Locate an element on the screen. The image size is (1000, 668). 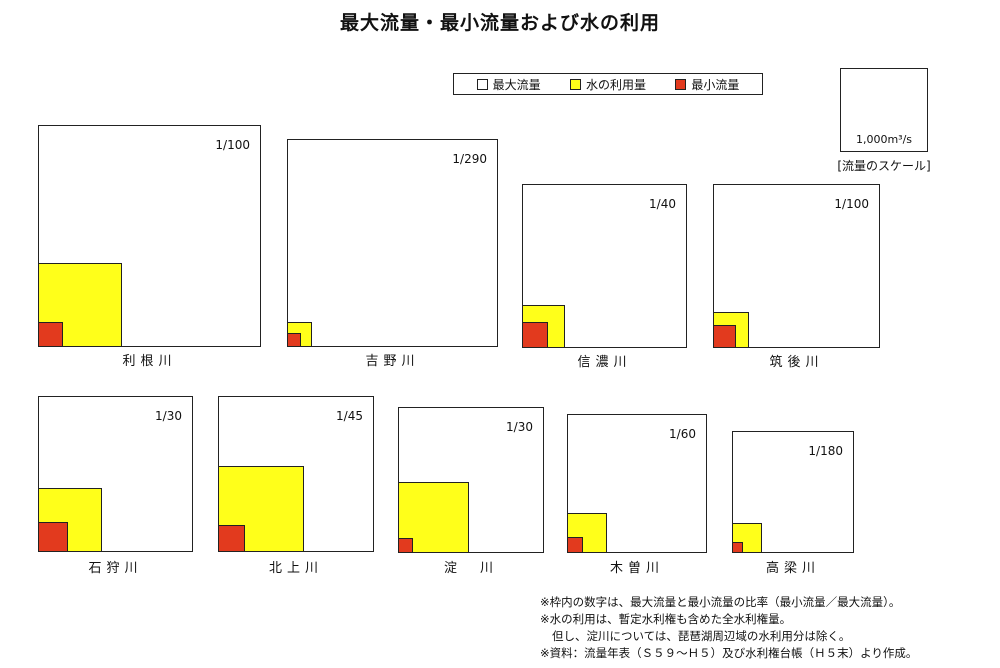
river-name-shinano: 信濃川 is located at coordinates (604, 362).